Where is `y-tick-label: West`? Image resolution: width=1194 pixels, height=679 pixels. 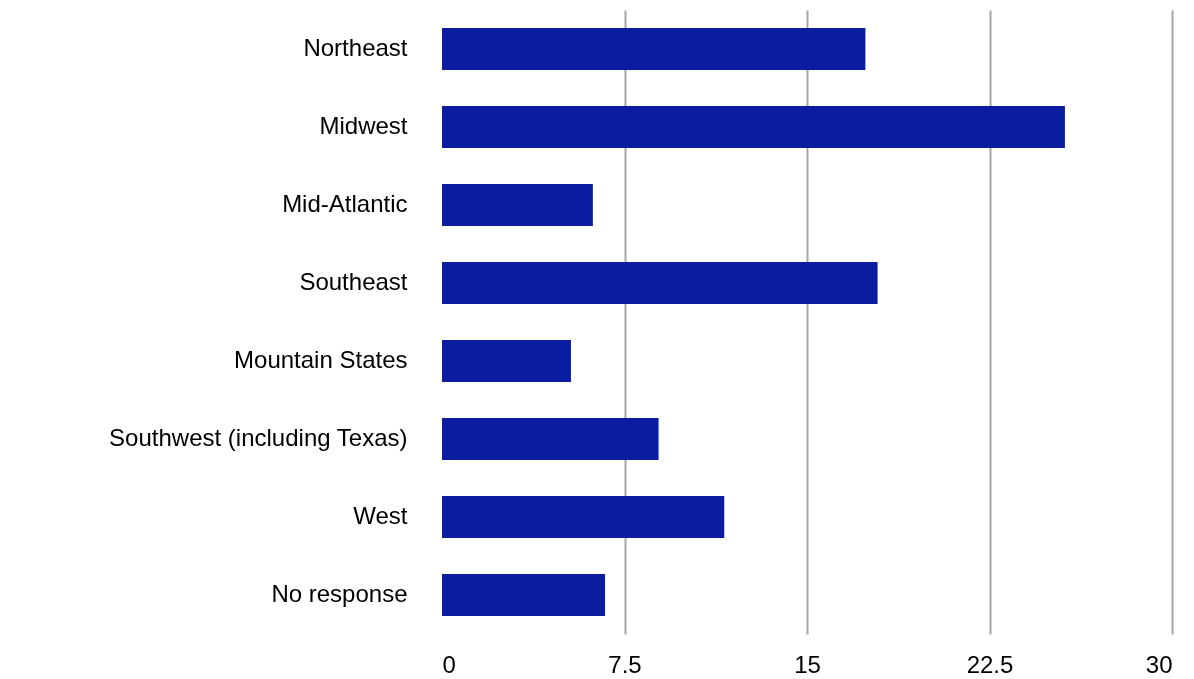 y-tick-label: West is located at coordinates (380, 515).